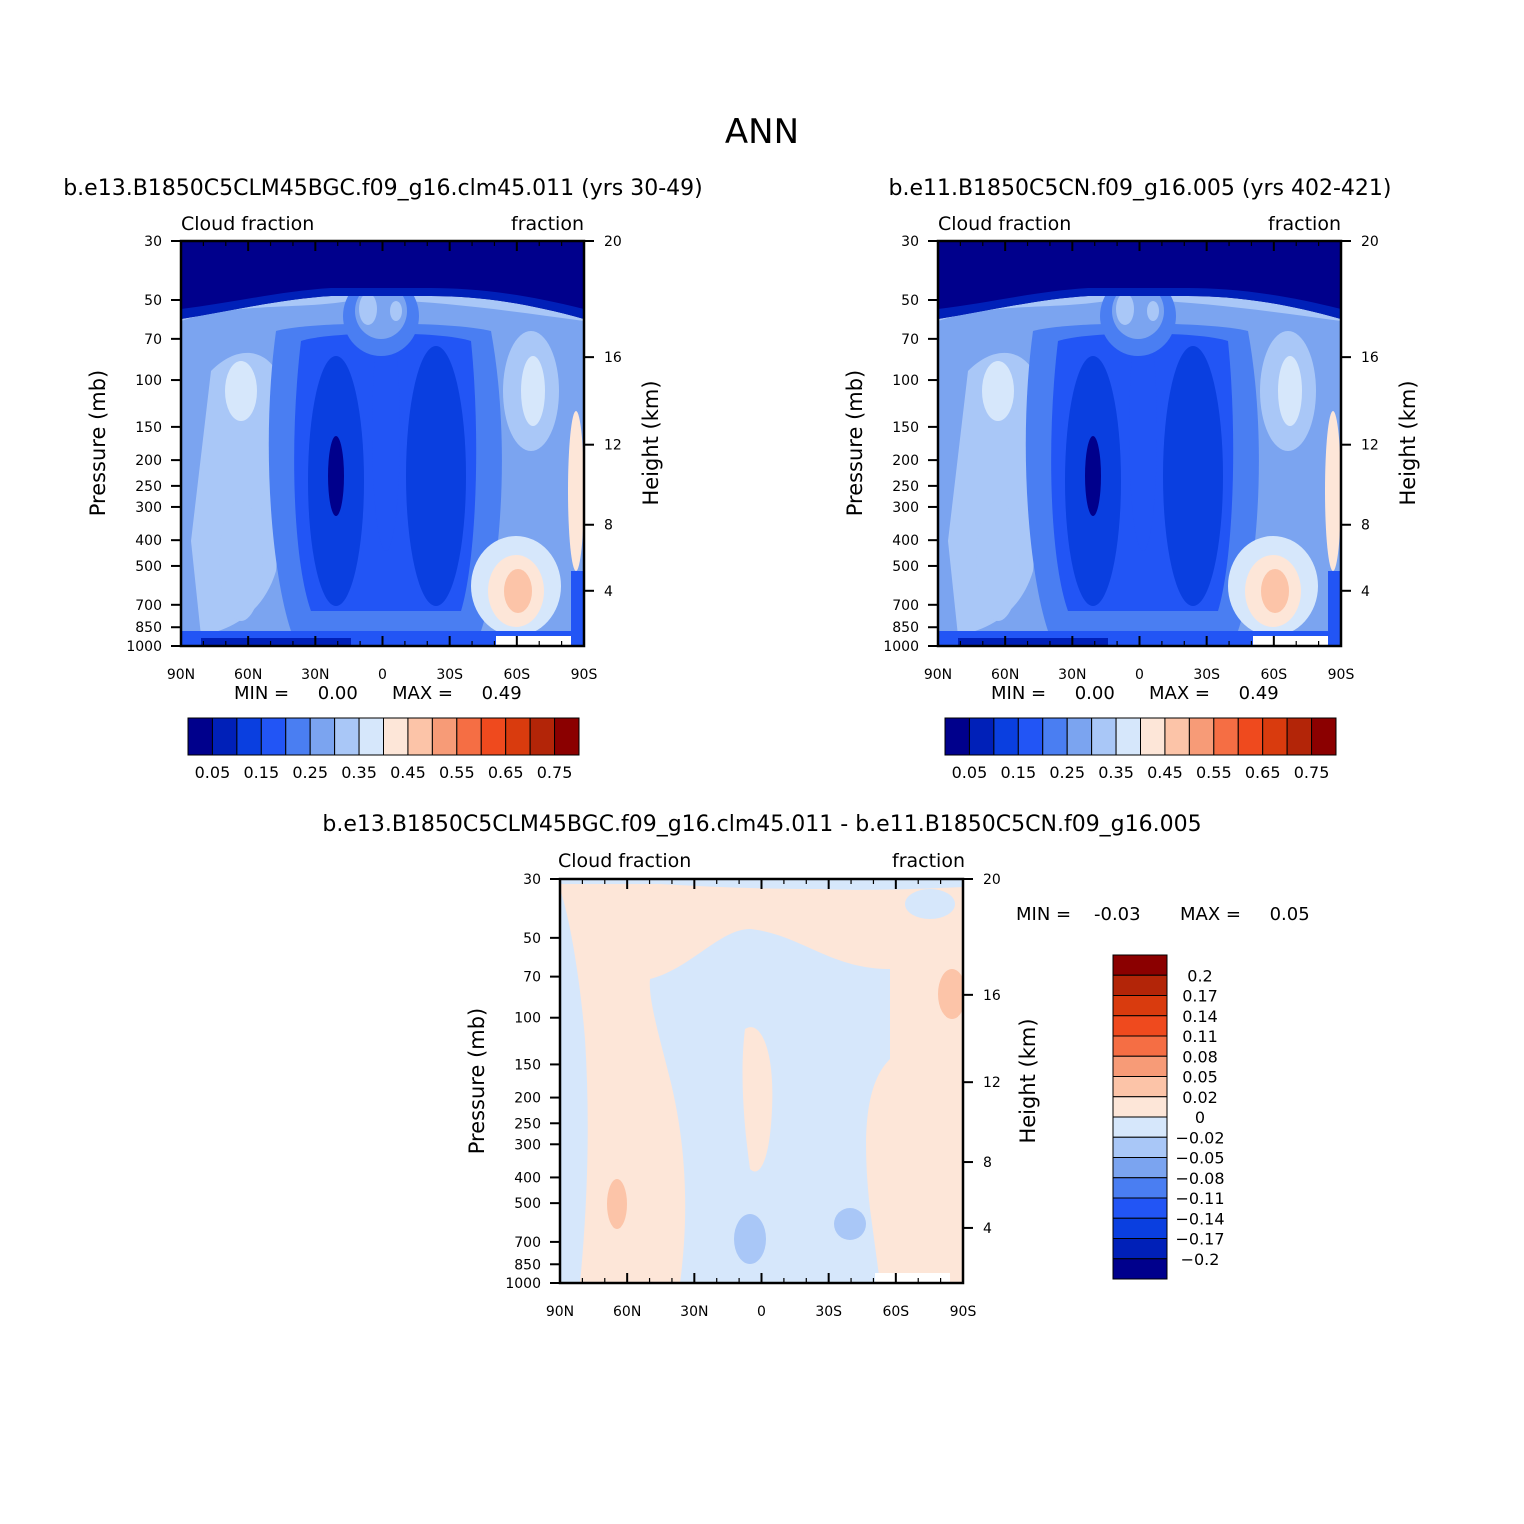 The height and width of the screenshot is (1524, 1524). What do you see at coordinates (457, 772) in the screenshot?
I see `panel-a-colorbar-label: 0.55` at bounding box center [457, 772].